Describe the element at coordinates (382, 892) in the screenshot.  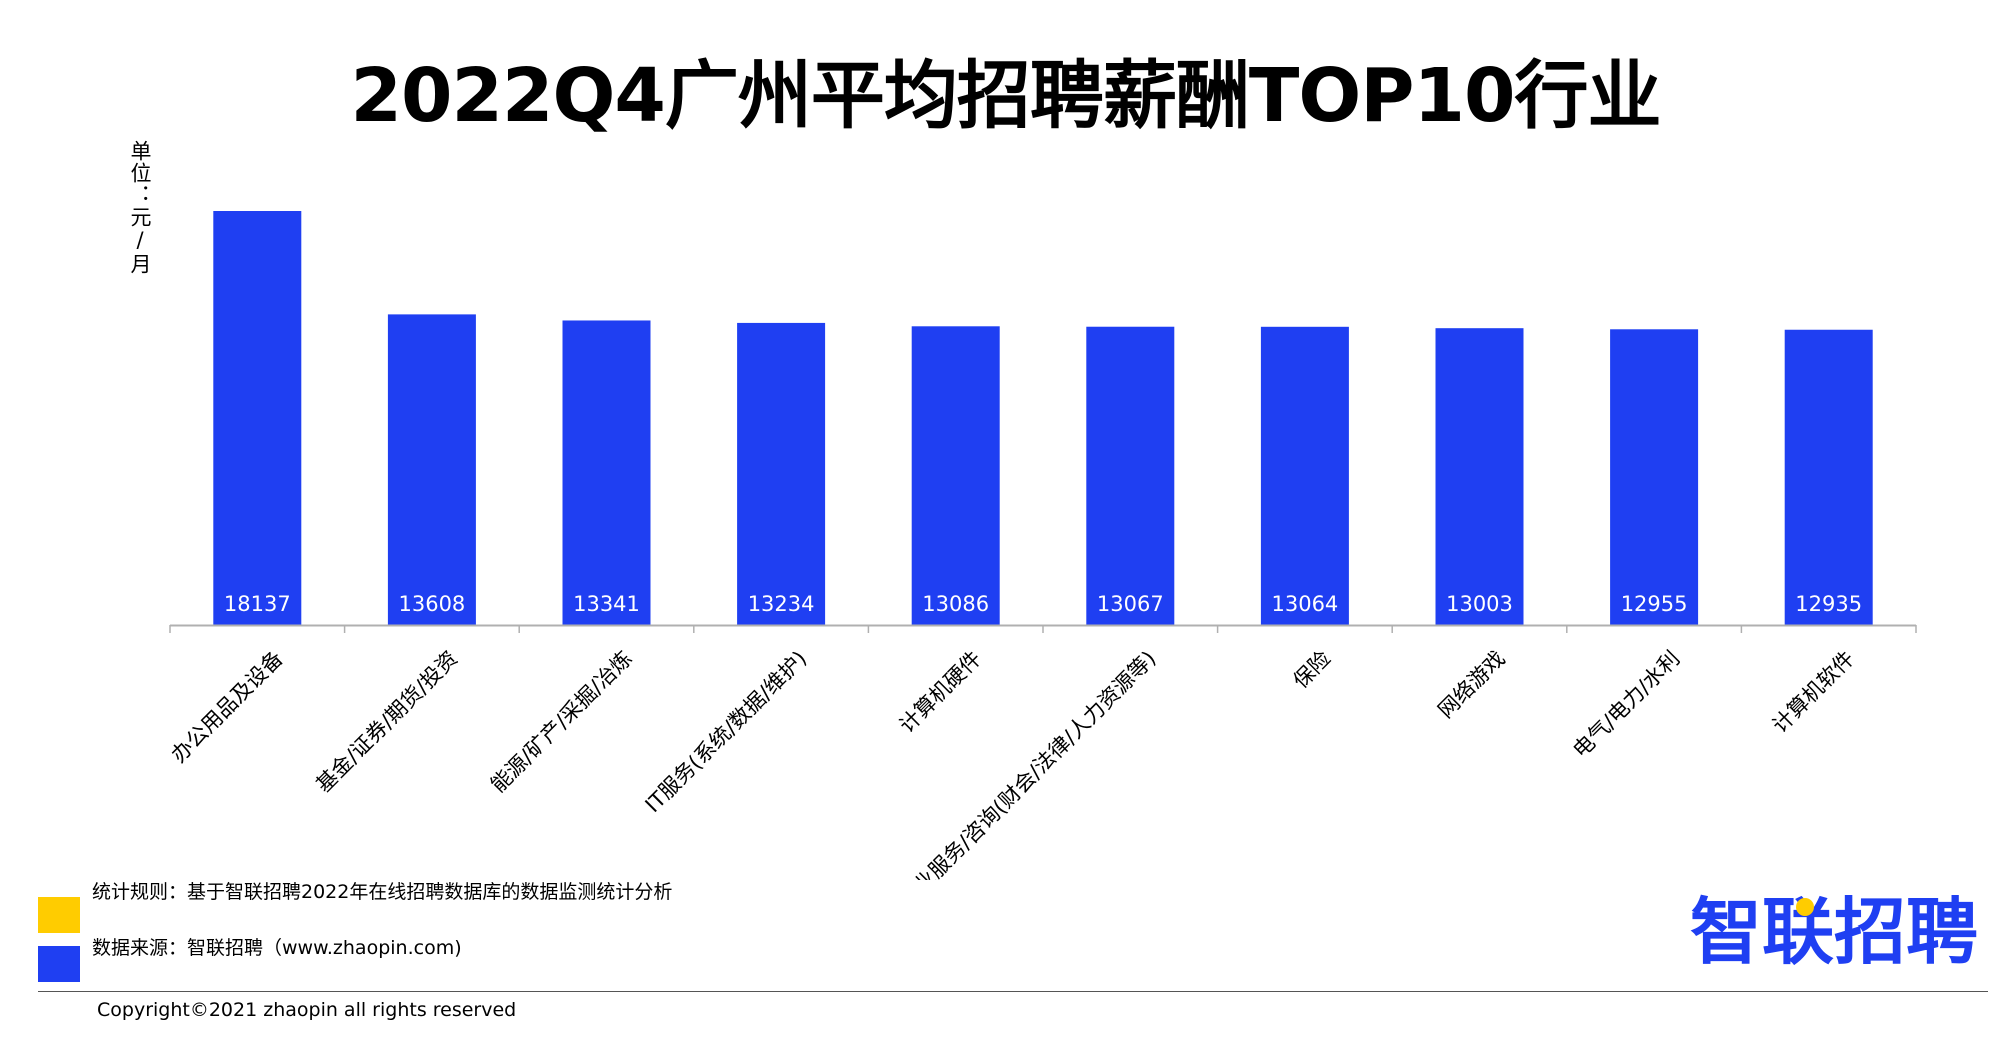
I see `legend-rule-text: 统计规则：基于智联招聘2022年在线招聘数据库的数据监测统计分析` at that location.